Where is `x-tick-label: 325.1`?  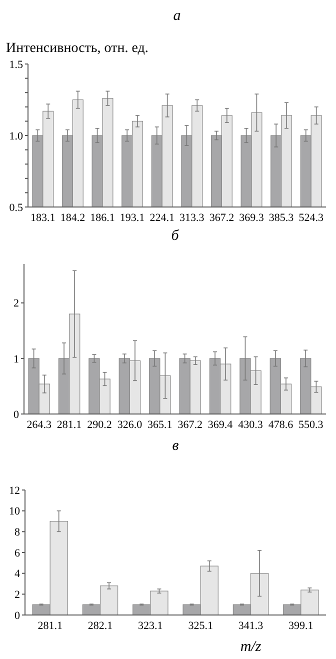 x-tick-label: 325.1 is located at coordinates (200, 626).